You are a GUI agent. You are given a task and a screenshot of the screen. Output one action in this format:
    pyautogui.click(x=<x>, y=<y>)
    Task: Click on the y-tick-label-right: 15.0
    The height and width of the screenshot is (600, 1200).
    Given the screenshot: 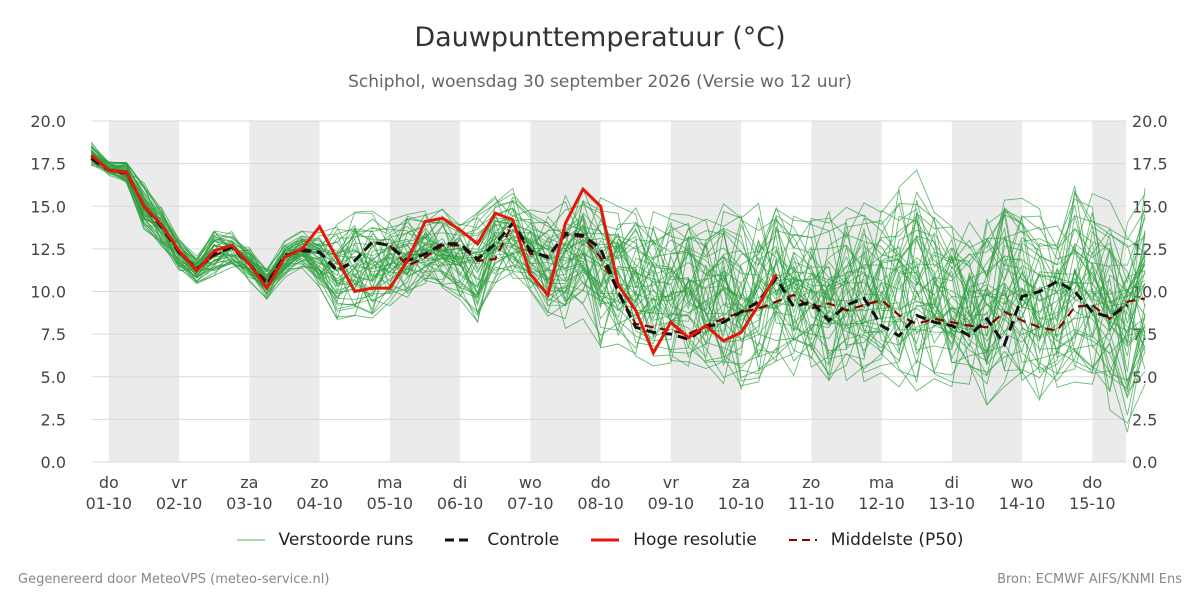 What is the action you would take?
    pyautogui.click(x=1150, y=206)
    